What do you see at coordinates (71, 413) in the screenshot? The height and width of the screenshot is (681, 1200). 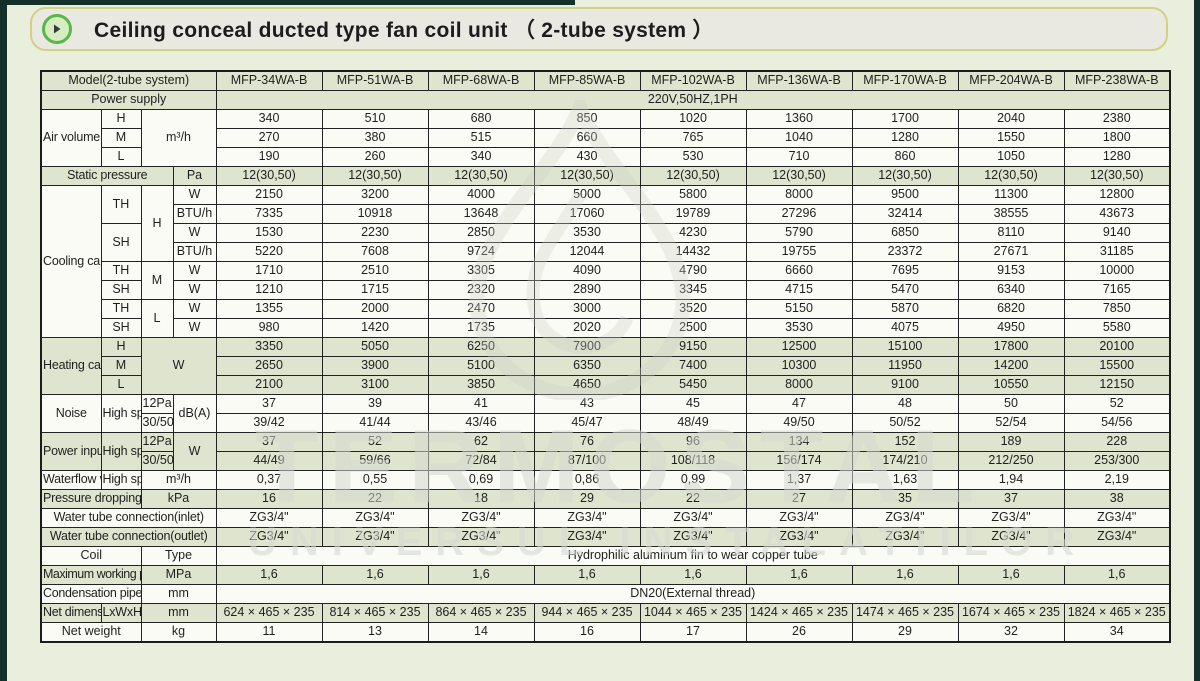 I see `table-cell: Noise` at bounding box center [71, 413].